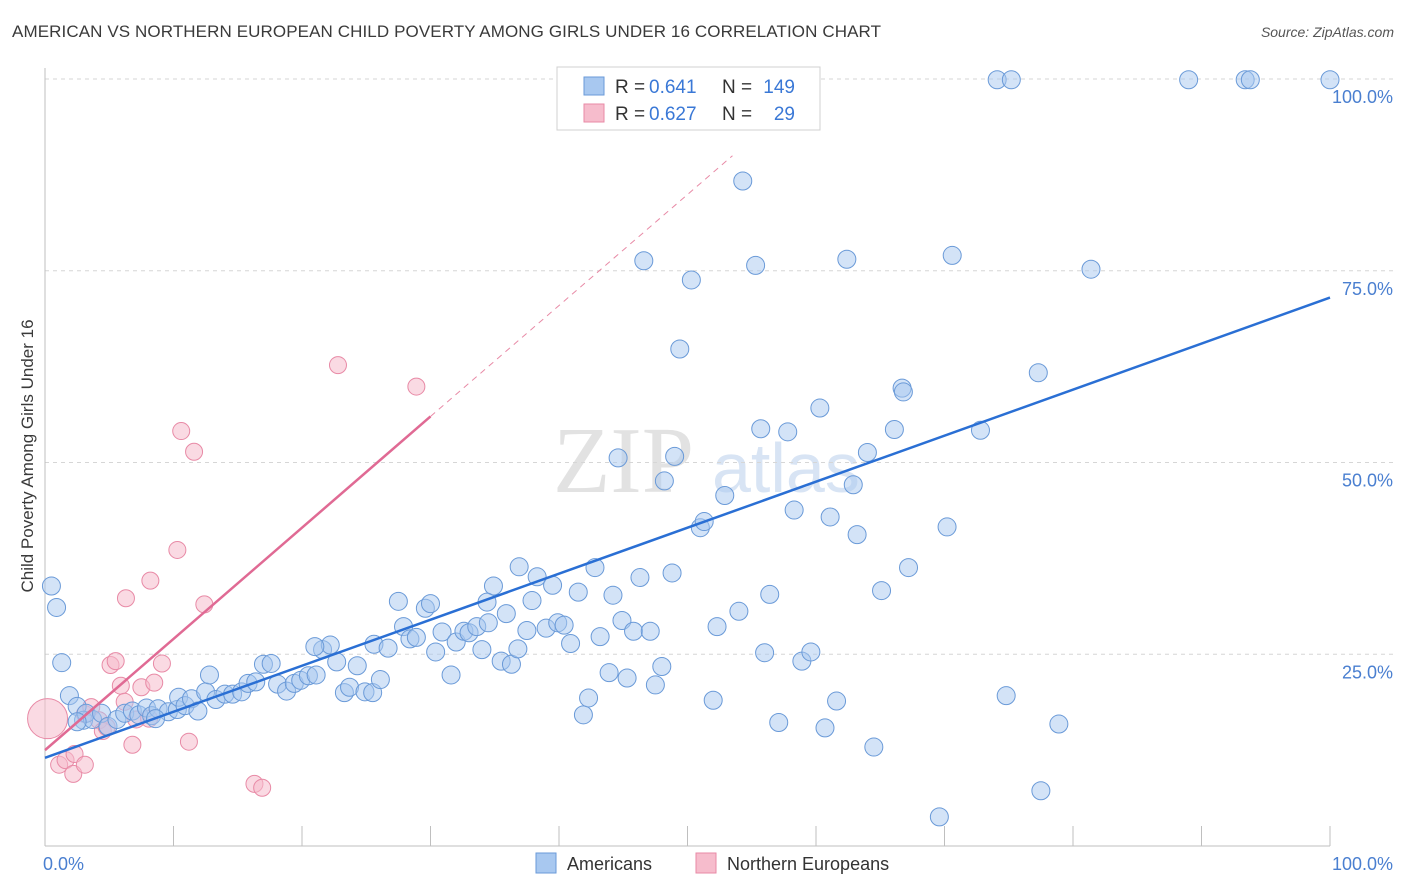  Describe the element at coordinates (27, 455) in the screenshot. I see `y-axis-title: Child Poverty Among Girls Under 16` at that location.